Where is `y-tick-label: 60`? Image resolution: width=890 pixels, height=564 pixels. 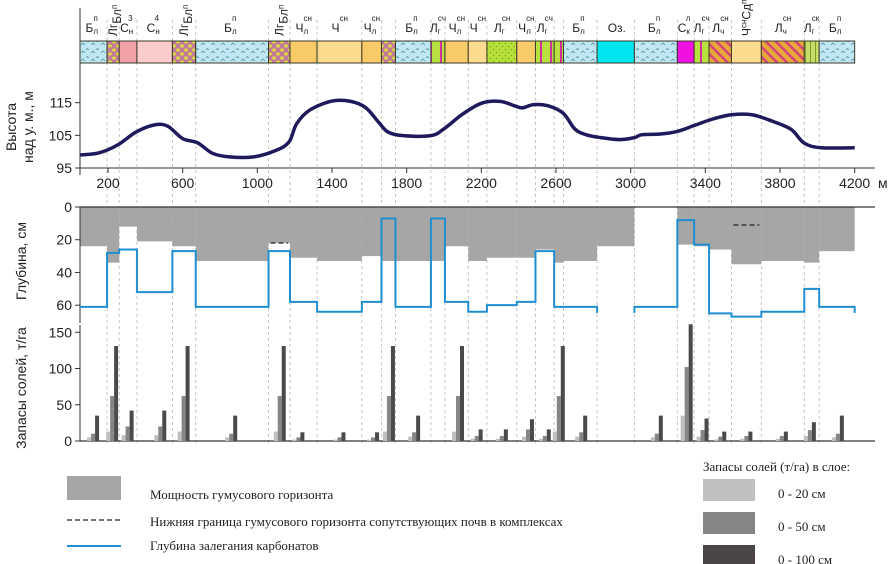 y-tick-label: 60 is located at coordinates (64, 305).